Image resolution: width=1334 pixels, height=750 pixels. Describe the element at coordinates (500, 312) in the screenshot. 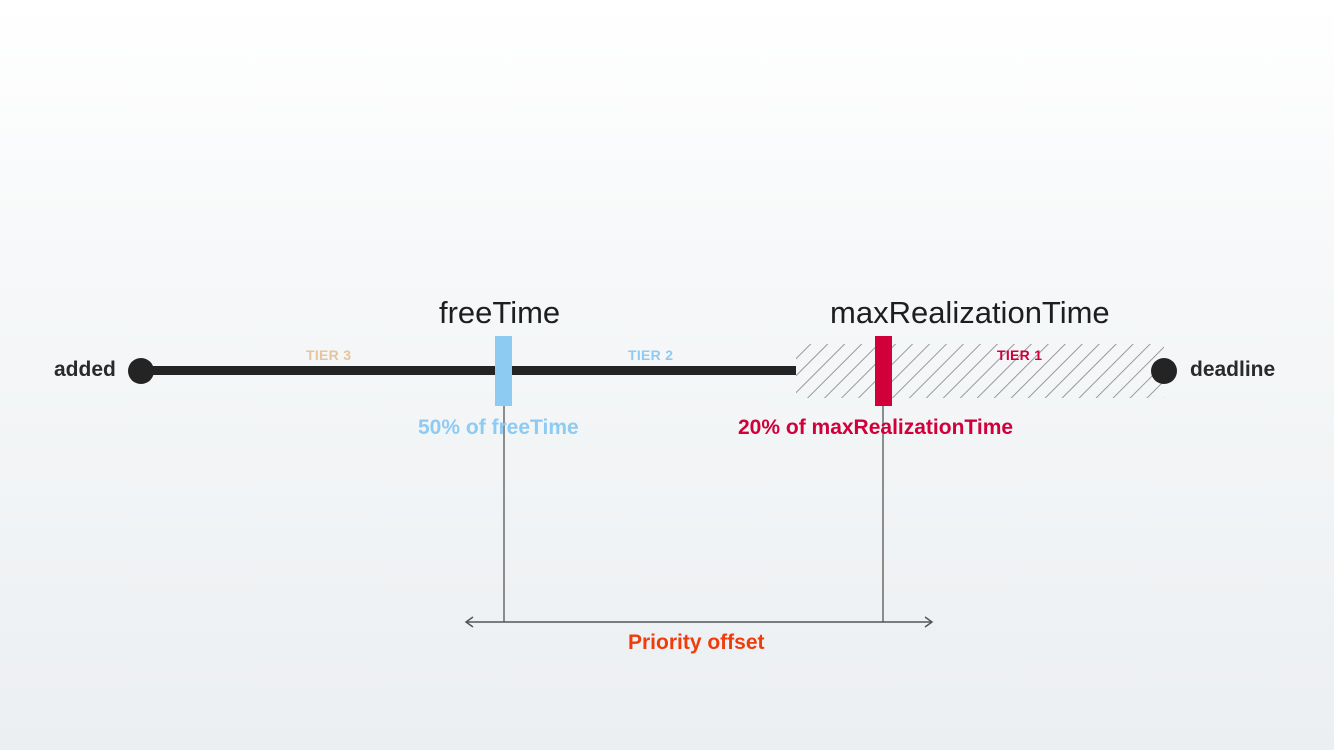

I see `free-time-title: freeTime` at that location.